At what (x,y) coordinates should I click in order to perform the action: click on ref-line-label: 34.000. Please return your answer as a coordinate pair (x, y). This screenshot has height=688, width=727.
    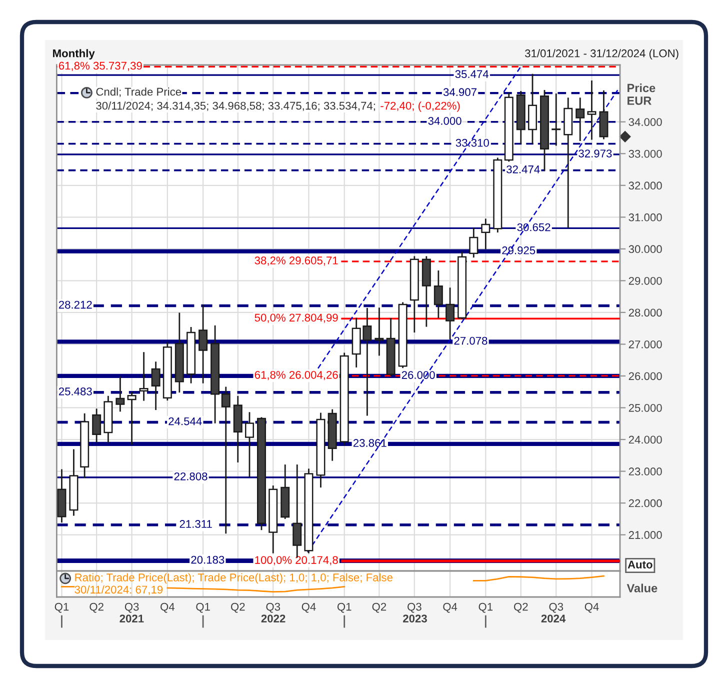
    Looking at the image, I should click on (445, 120).